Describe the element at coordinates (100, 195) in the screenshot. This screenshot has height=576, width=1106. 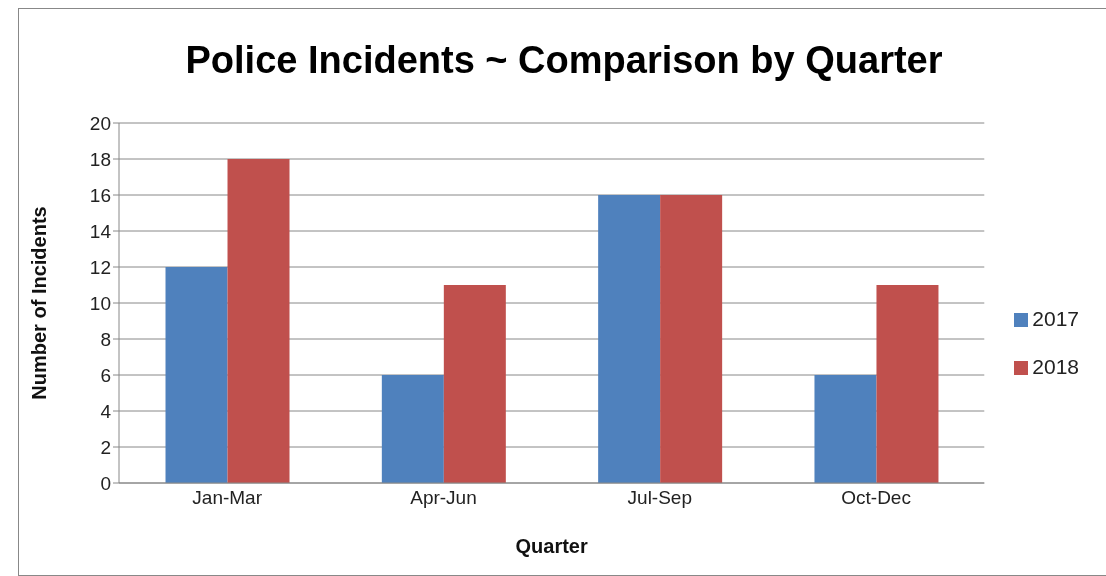
I see `y-tick-label: 16` at that location.